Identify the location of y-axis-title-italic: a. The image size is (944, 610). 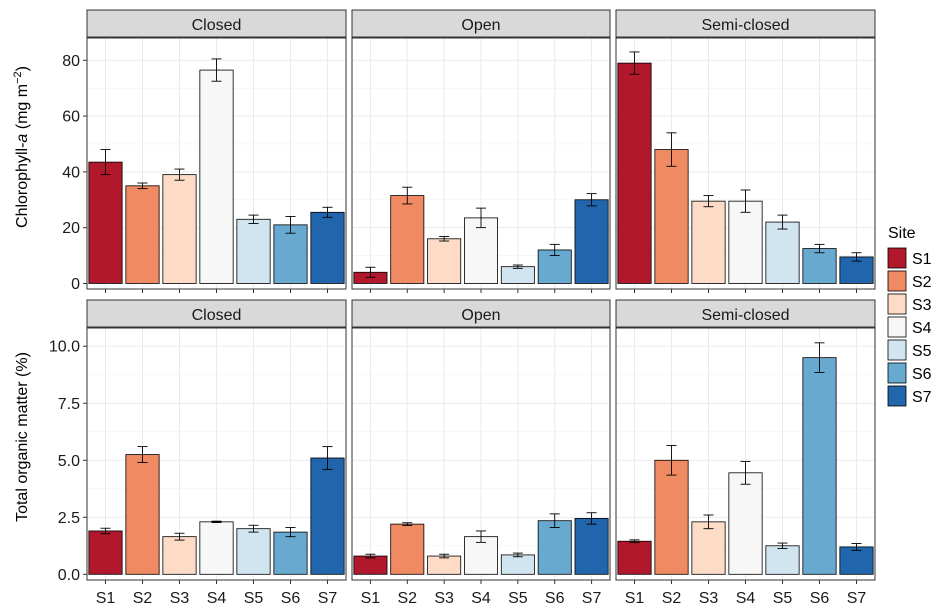
(22, 138).